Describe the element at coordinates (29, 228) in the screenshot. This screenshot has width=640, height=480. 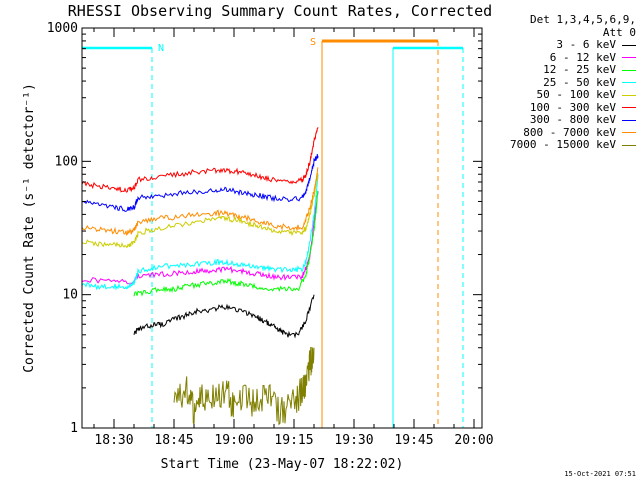
I see `y-axis-label: Corrected Count Rate (s⁻¹ detector⁻¹)` at that location.